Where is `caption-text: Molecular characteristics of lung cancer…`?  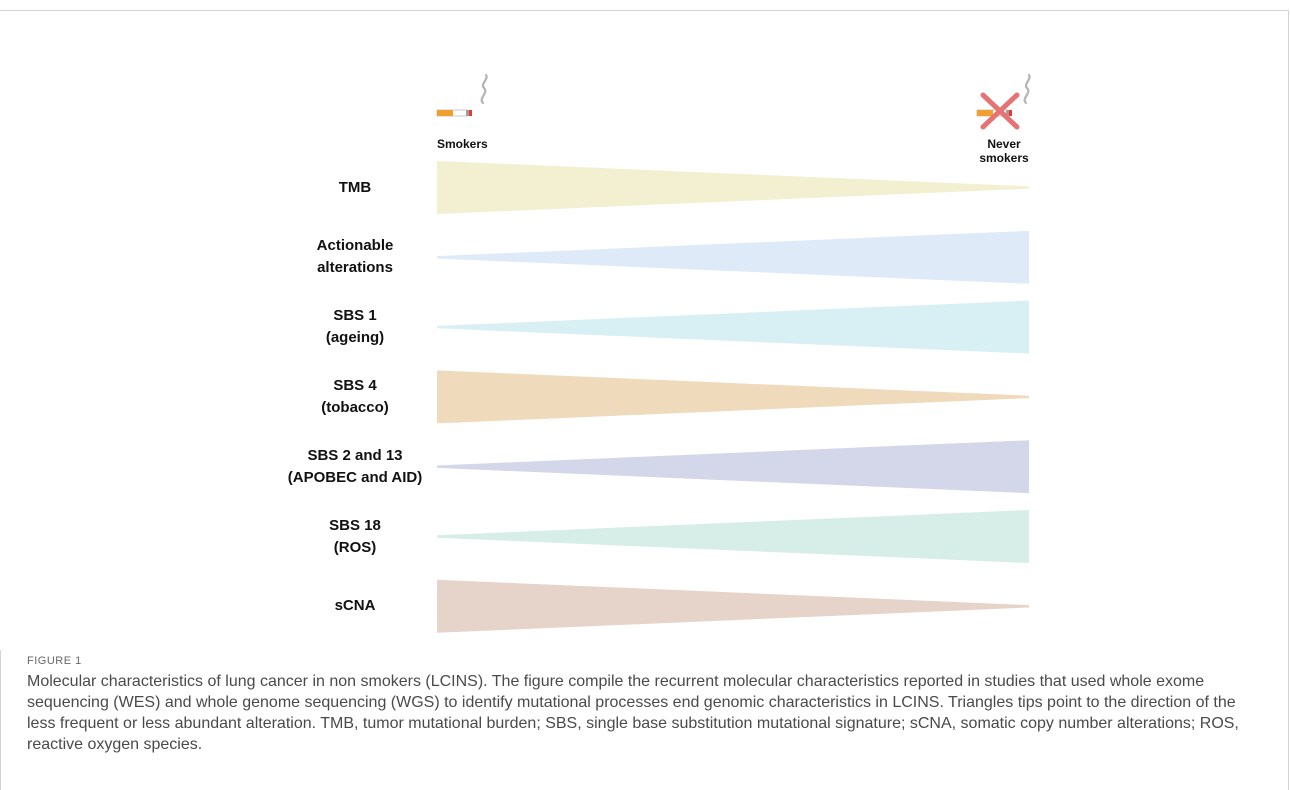
caption-text: Molecular characteristics of lung cancer… is located at coordinates (633, 713).